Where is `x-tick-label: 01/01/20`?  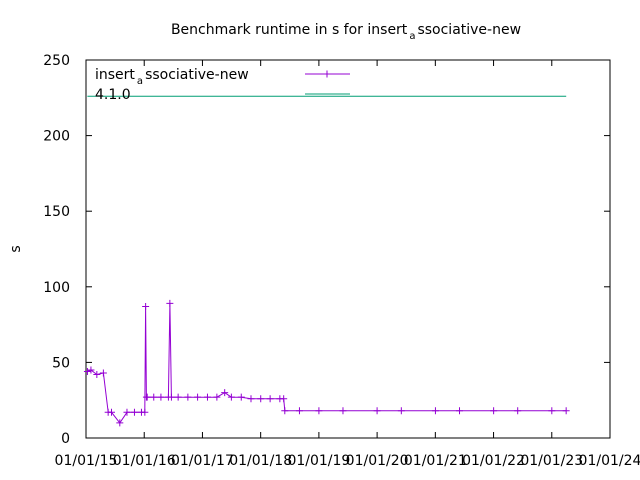
x-tick-label: 01/01/20 is located at coordinates (377, 461).